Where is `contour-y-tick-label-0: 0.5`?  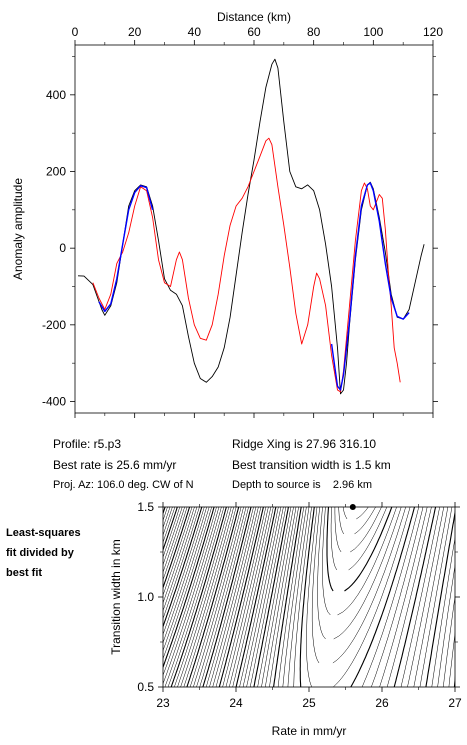 contour-y-tick-label-0: 0.5 is located at coordinates (145, 687).